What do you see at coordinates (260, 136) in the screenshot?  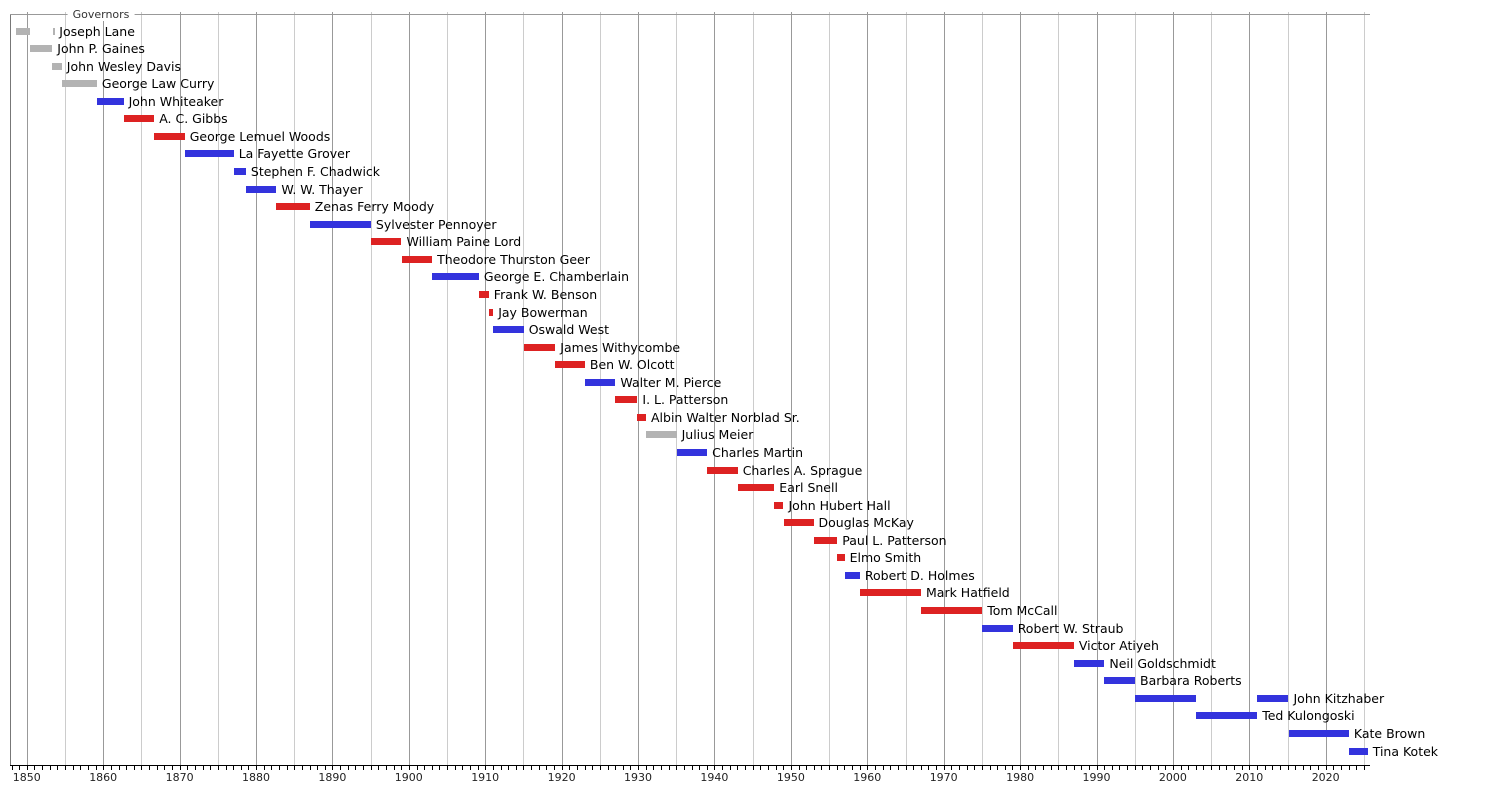 I see `bar-label: George Lemuel Woods` at bounding box center [260, 136].